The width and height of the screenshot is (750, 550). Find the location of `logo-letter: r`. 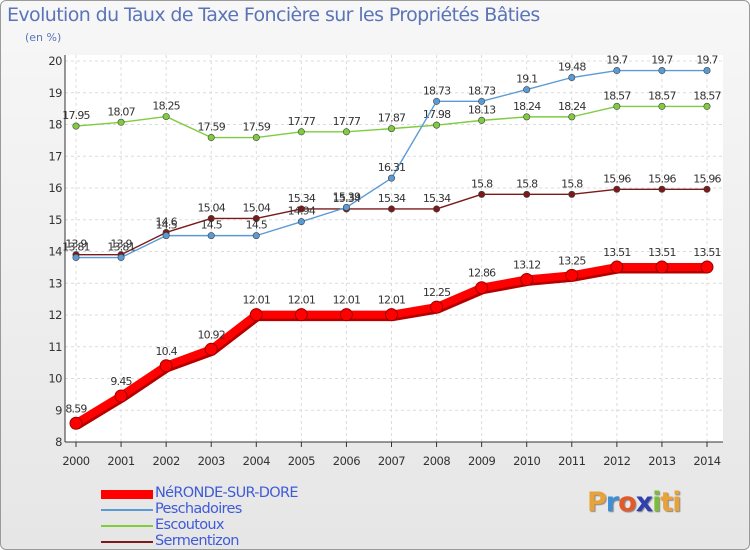

logo-letter: r is located at coordinates (612, 502).